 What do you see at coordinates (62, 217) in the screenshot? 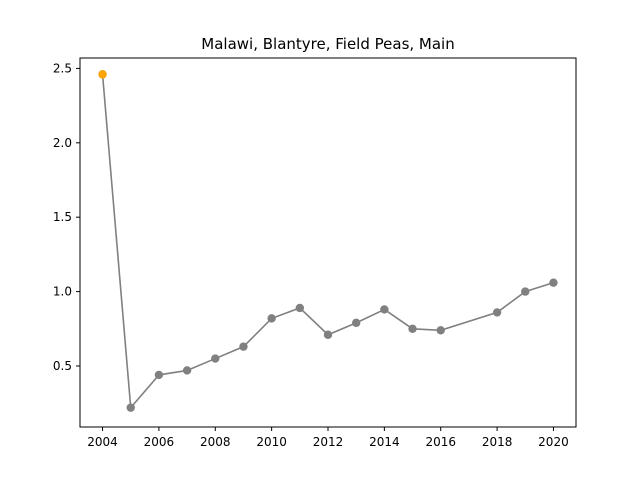
I see `y-tick-label: 1.5` at bounding box center [62, 217].